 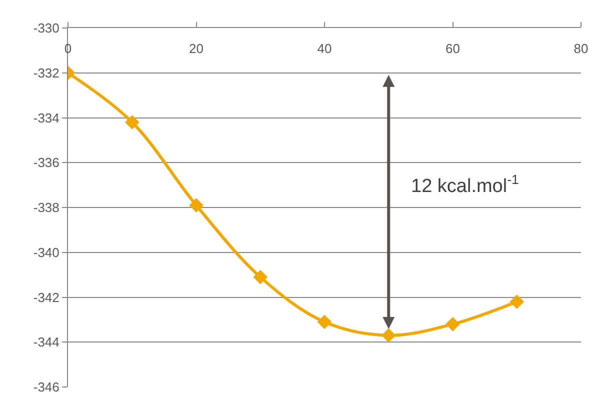 I want to click on y-tick-label: -340, so click(x=46, y=252).